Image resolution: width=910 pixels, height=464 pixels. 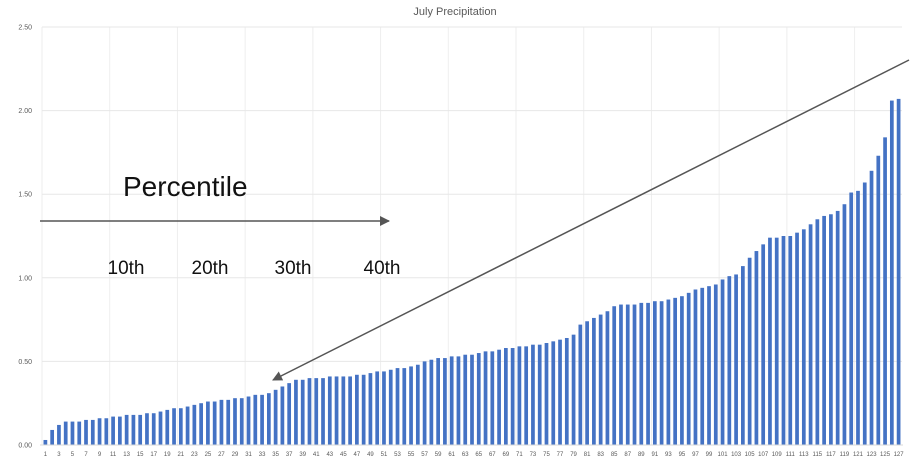 I want to click on x-tick-label: 39, so click(x=302, y=455).